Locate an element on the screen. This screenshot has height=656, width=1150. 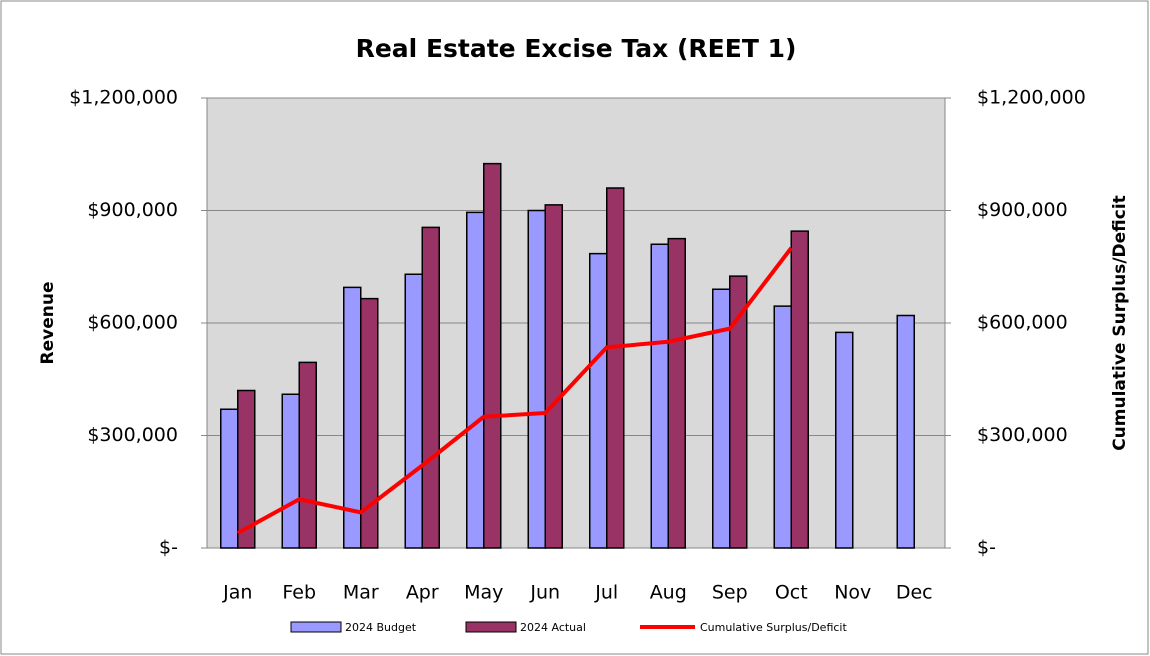
x-tick-label: May is located at coordinates (483, 593).